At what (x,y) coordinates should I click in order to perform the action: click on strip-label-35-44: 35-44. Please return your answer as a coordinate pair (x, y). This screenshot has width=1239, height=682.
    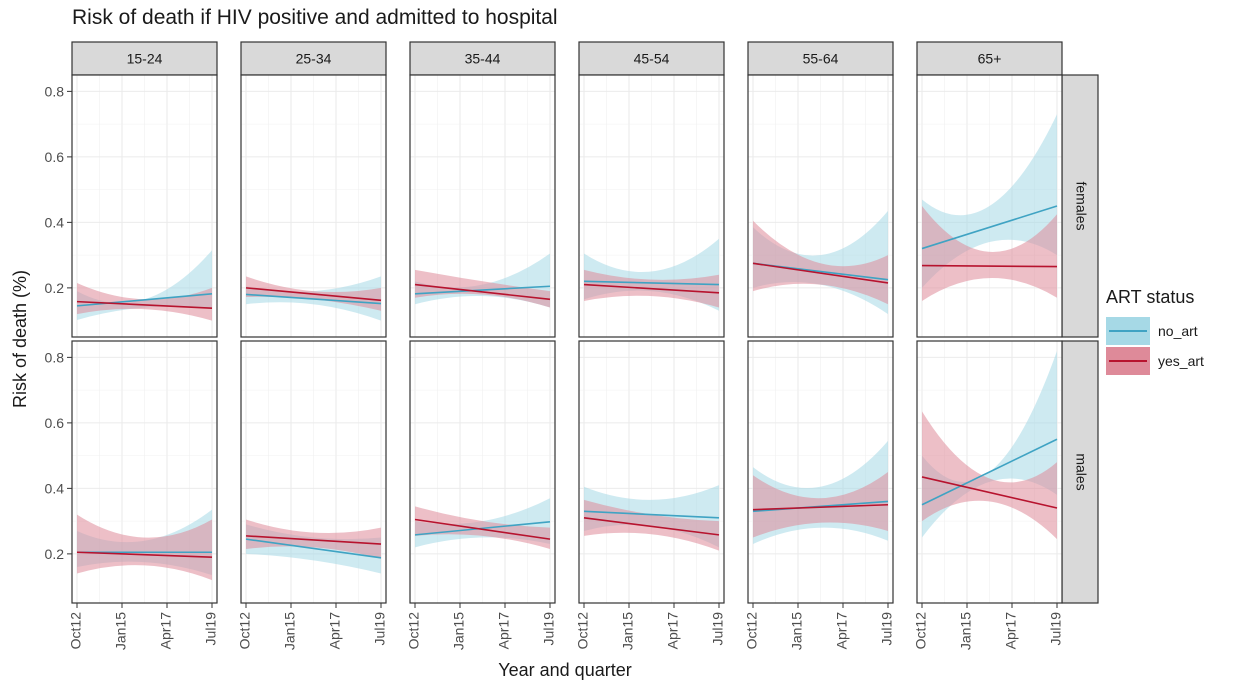
    Looking at the image, I should click on (483, 59).